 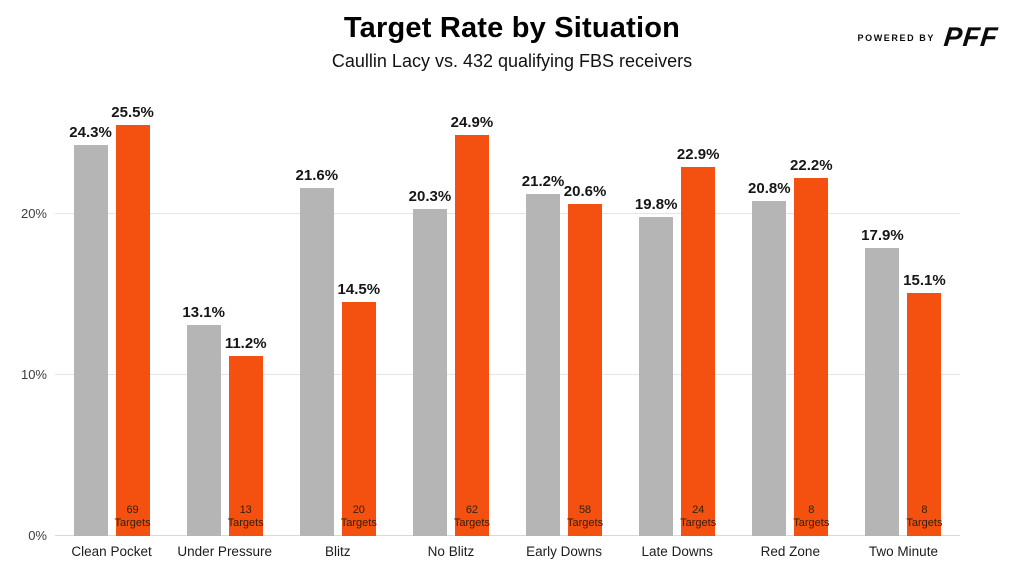 What do you see at coordinates (512, 28) in the screenshot?
I see `chart-title: Target Rate by Situation` at bounding box center [512, 28].